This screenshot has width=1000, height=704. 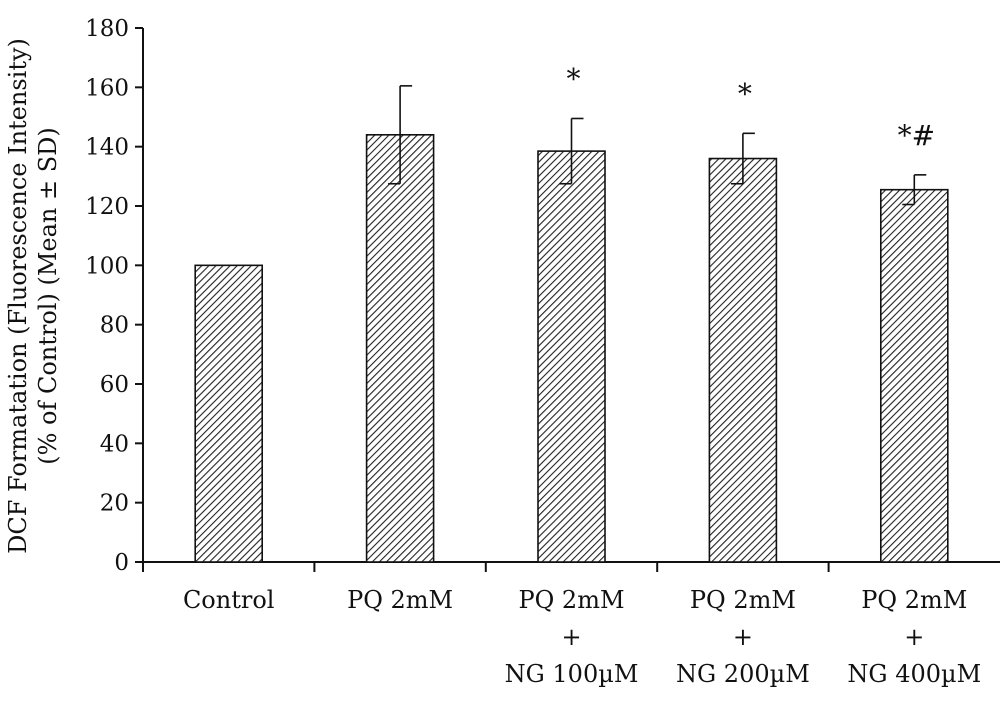 What do you see at coordinates (107, 207) in the screenshot?
I see `y-tick-label: 120` at bounding box center [107, 207].